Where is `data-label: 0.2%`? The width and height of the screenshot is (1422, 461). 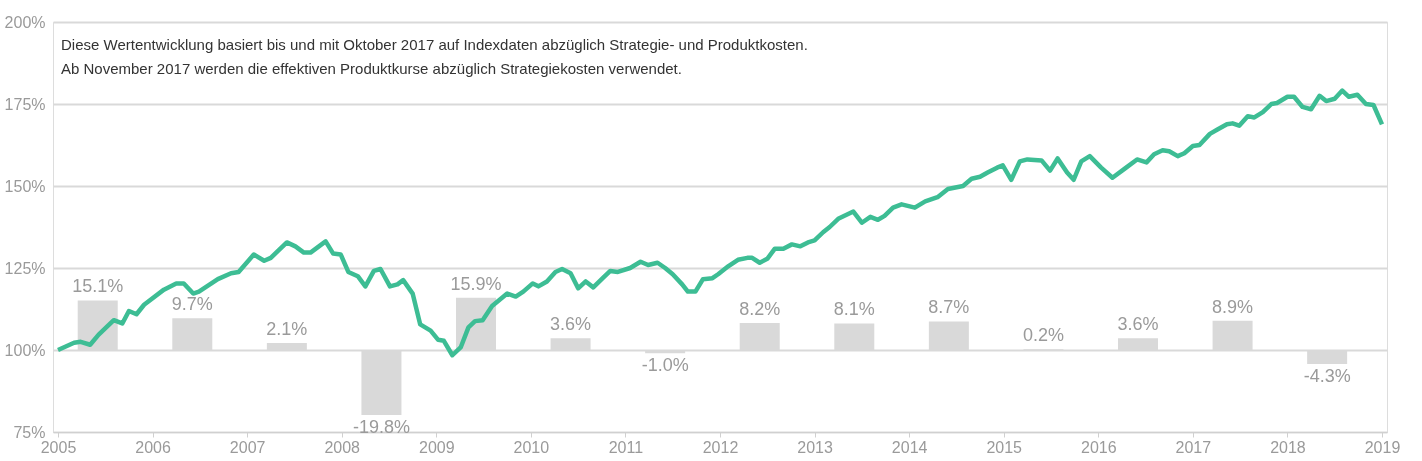
data-label: 0.2% is located at coordinates (1043, 335).